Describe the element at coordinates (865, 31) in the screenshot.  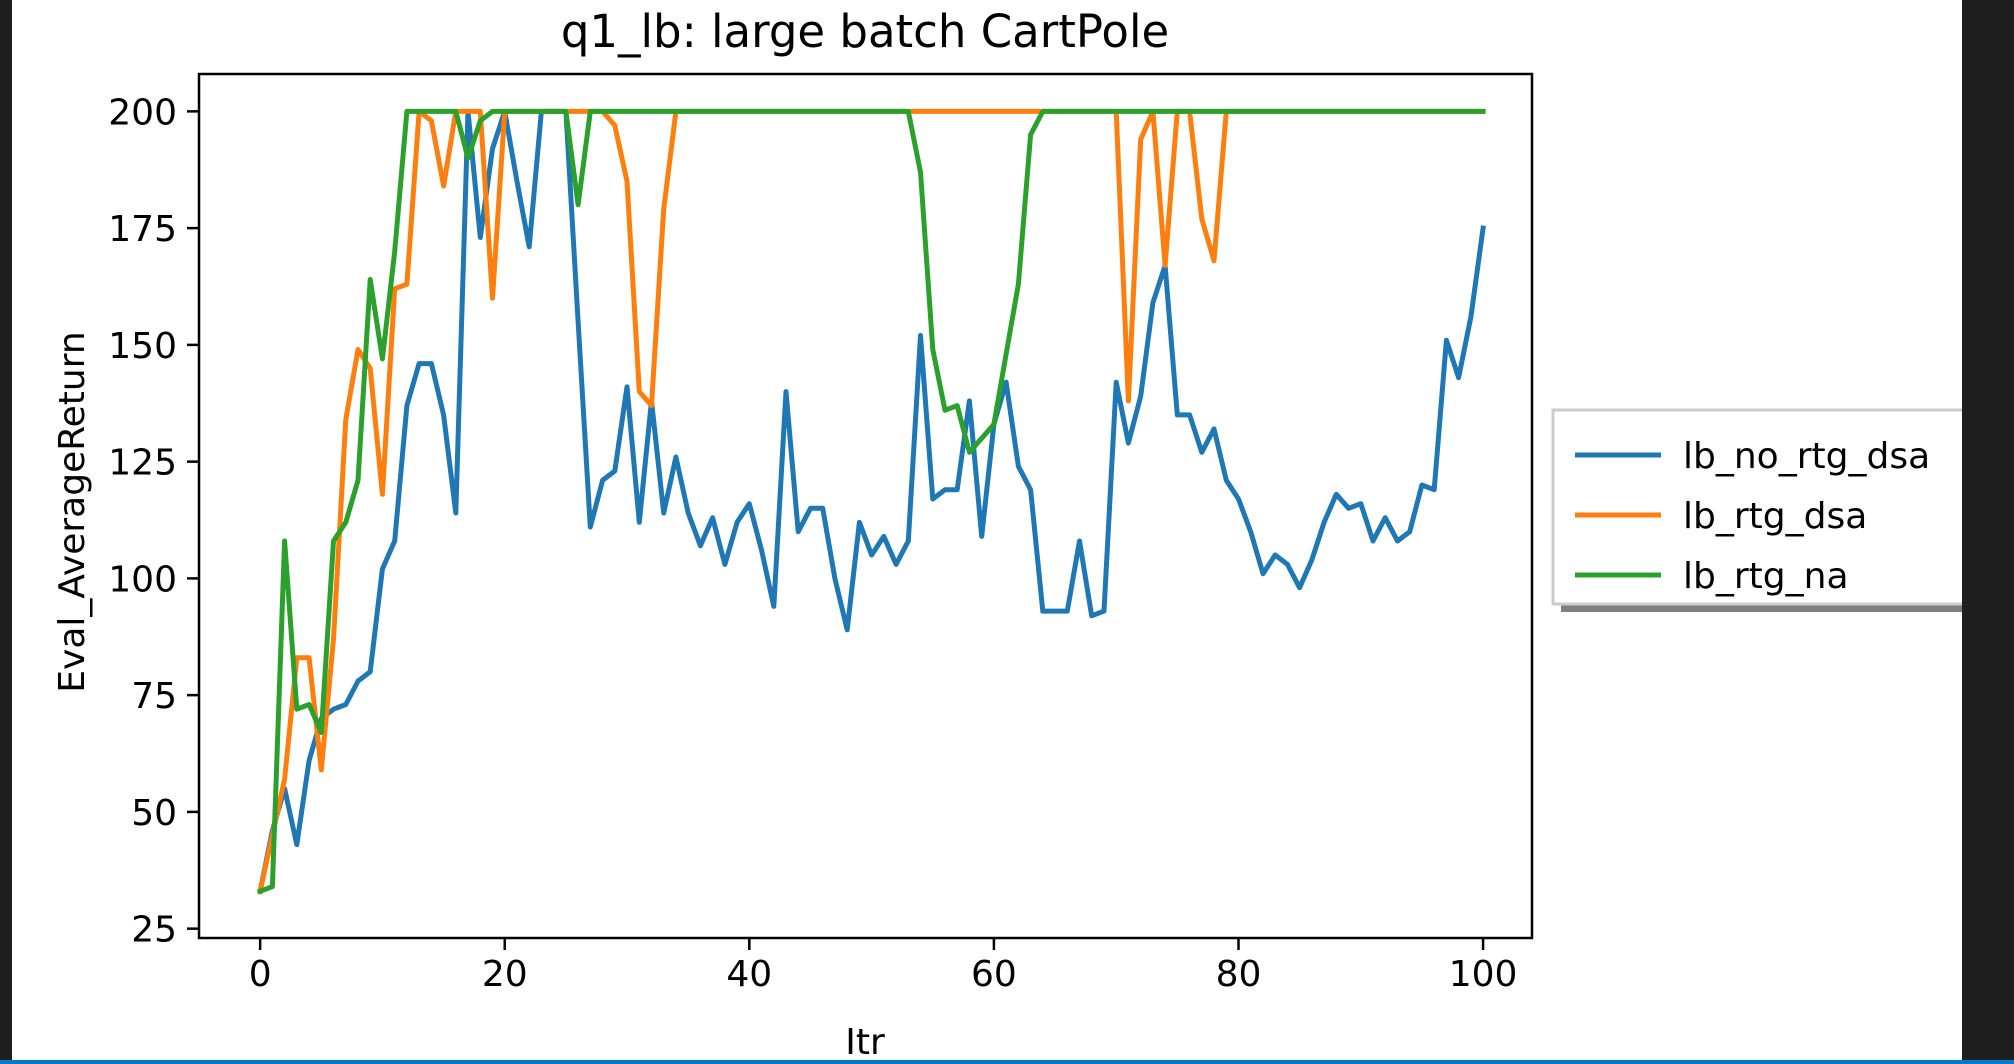
I see `chart-title: q1_lb: large batch CartPole` at that location.